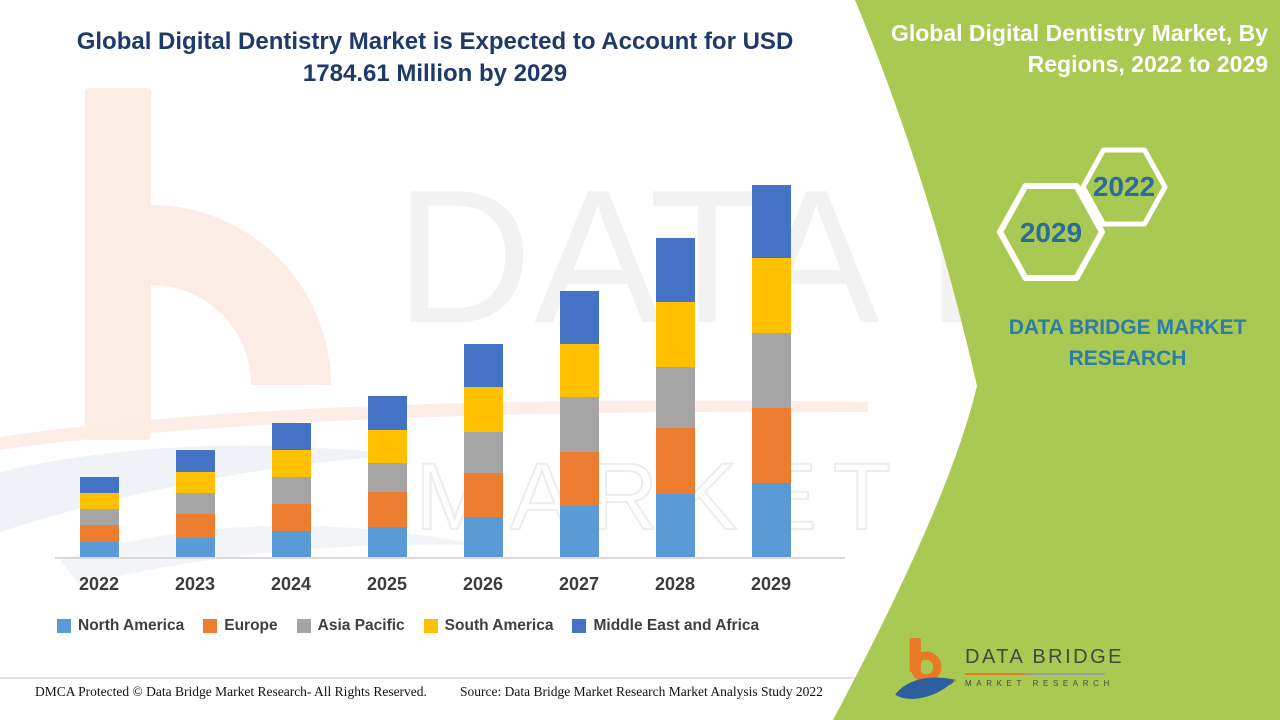 The width and height of the screenshot is (1280, 720). I want to click on segment-asia-pacific-2022, so click(99, 516).